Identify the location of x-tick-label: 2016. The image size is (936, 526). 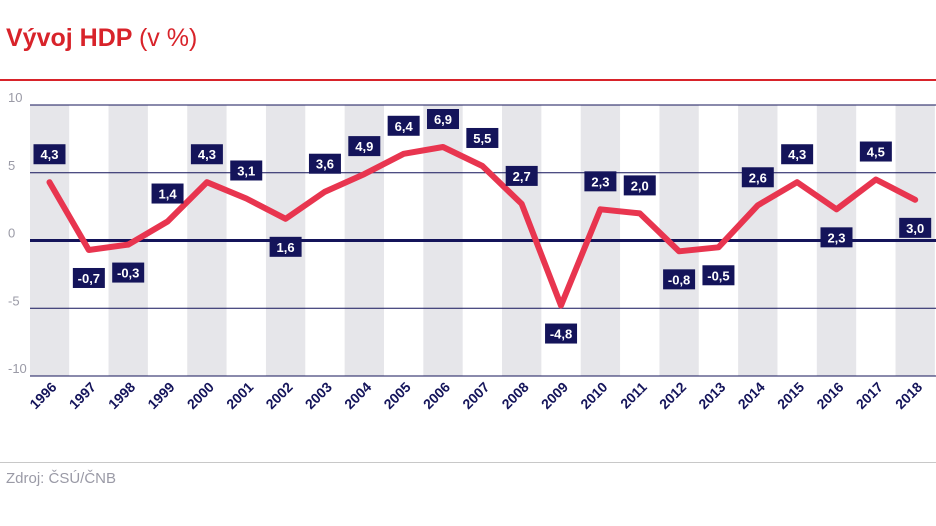
(829, 395).